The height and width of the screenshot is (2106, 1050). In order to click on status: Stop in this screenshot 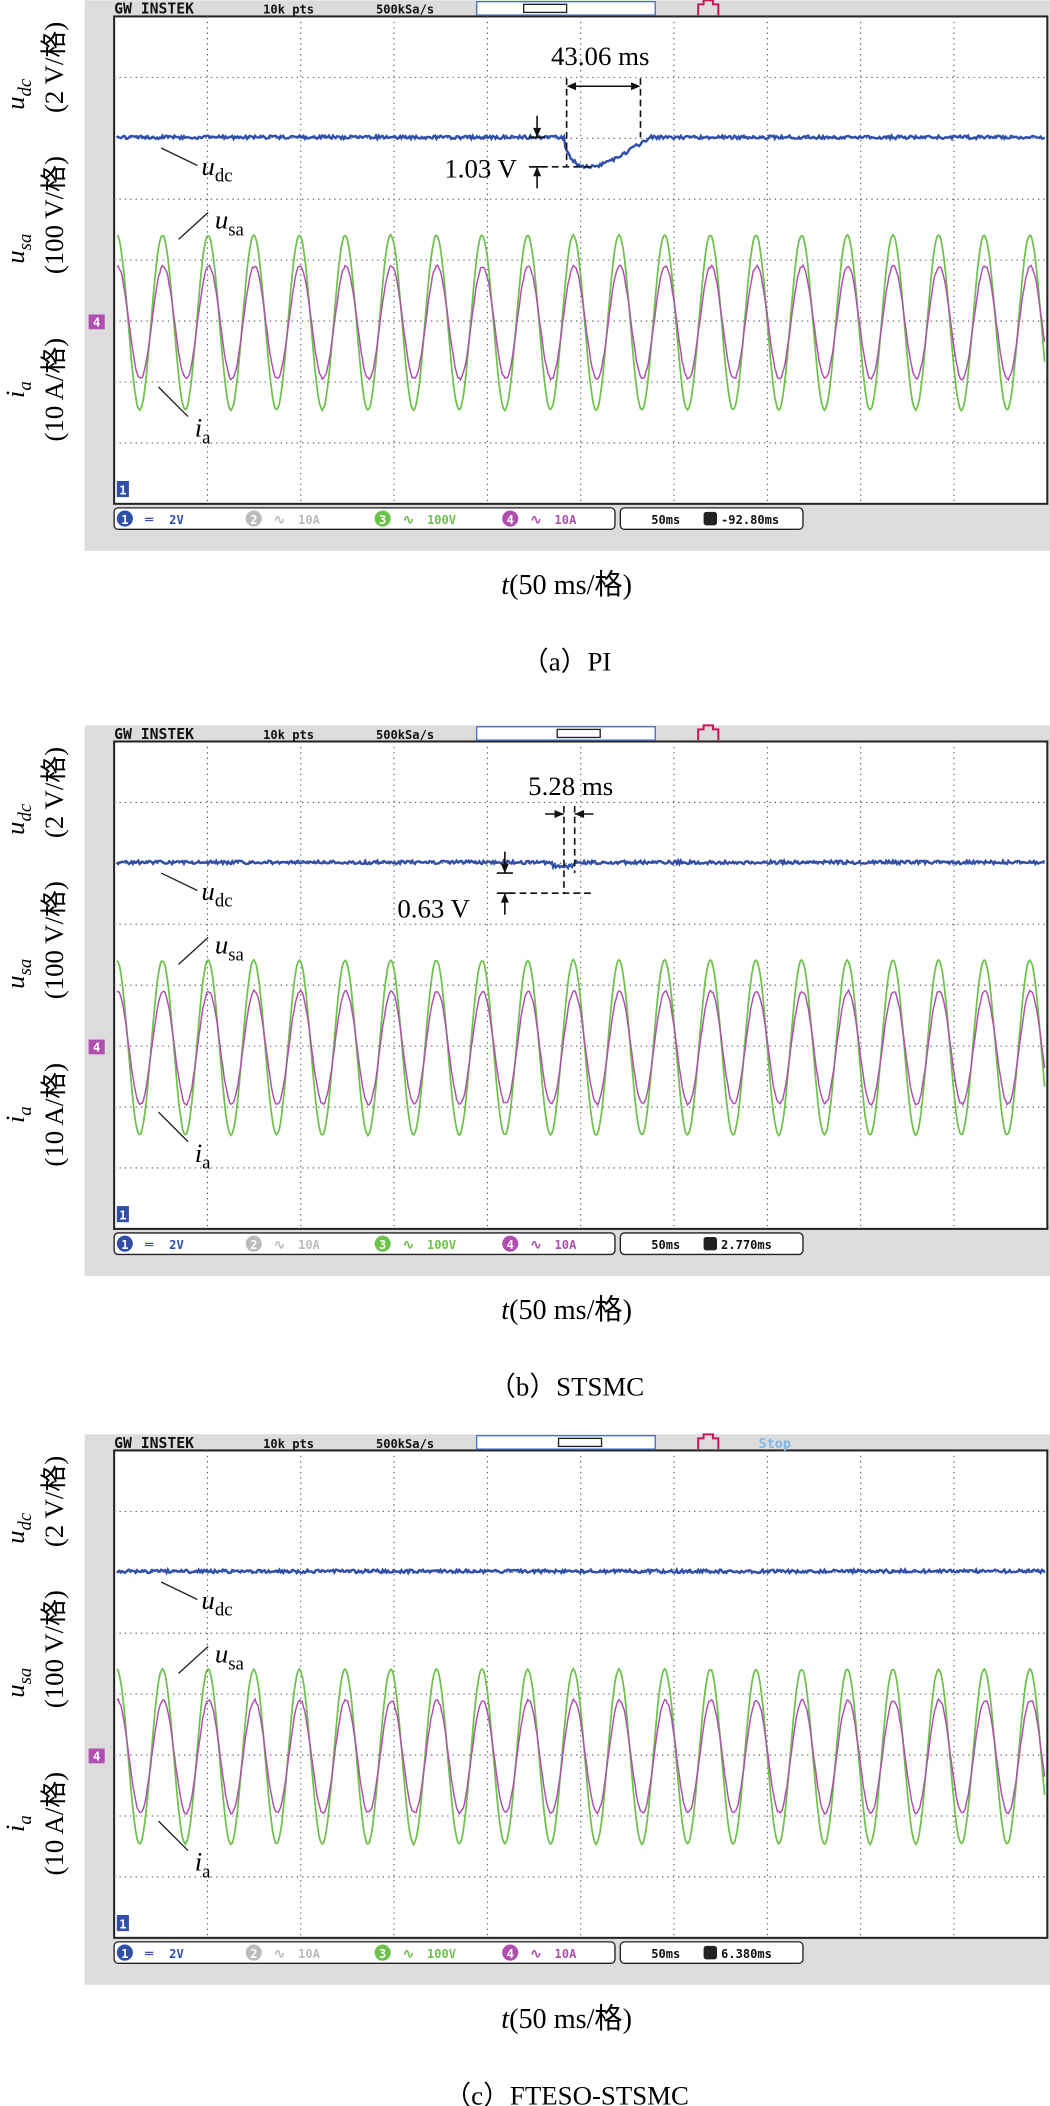, I will do `click(775, 1444)`.